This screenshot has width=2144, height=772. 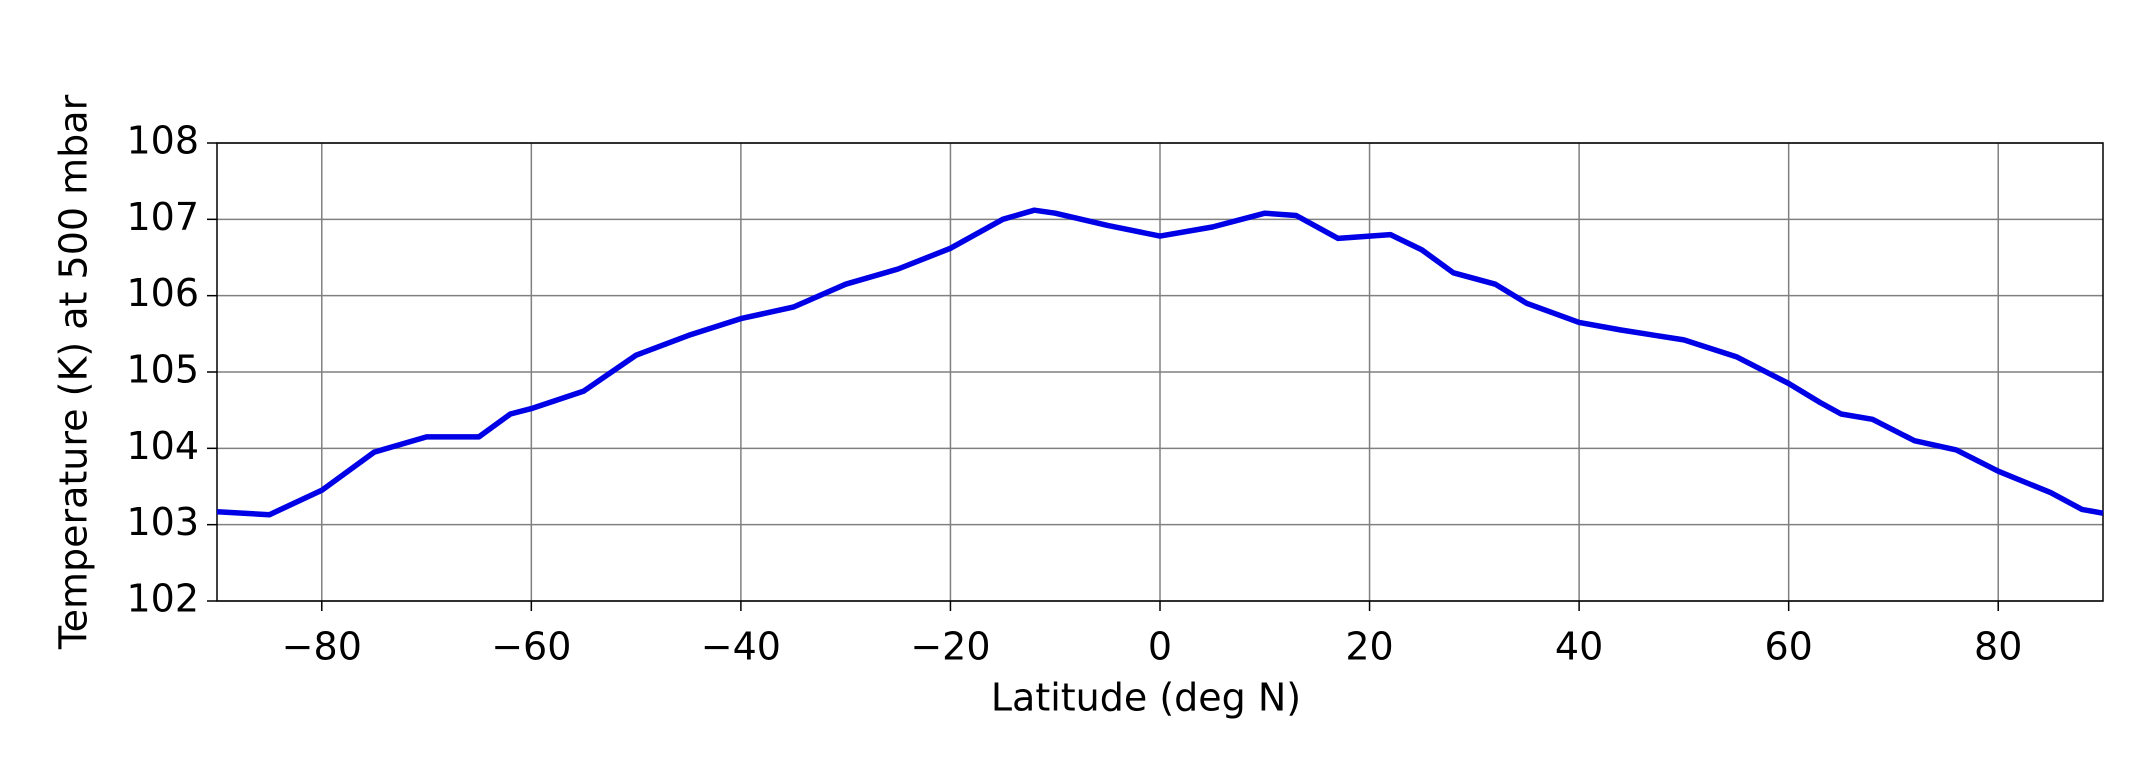 I want to click on y-tick-label: 108, so click(x=162, y=141).